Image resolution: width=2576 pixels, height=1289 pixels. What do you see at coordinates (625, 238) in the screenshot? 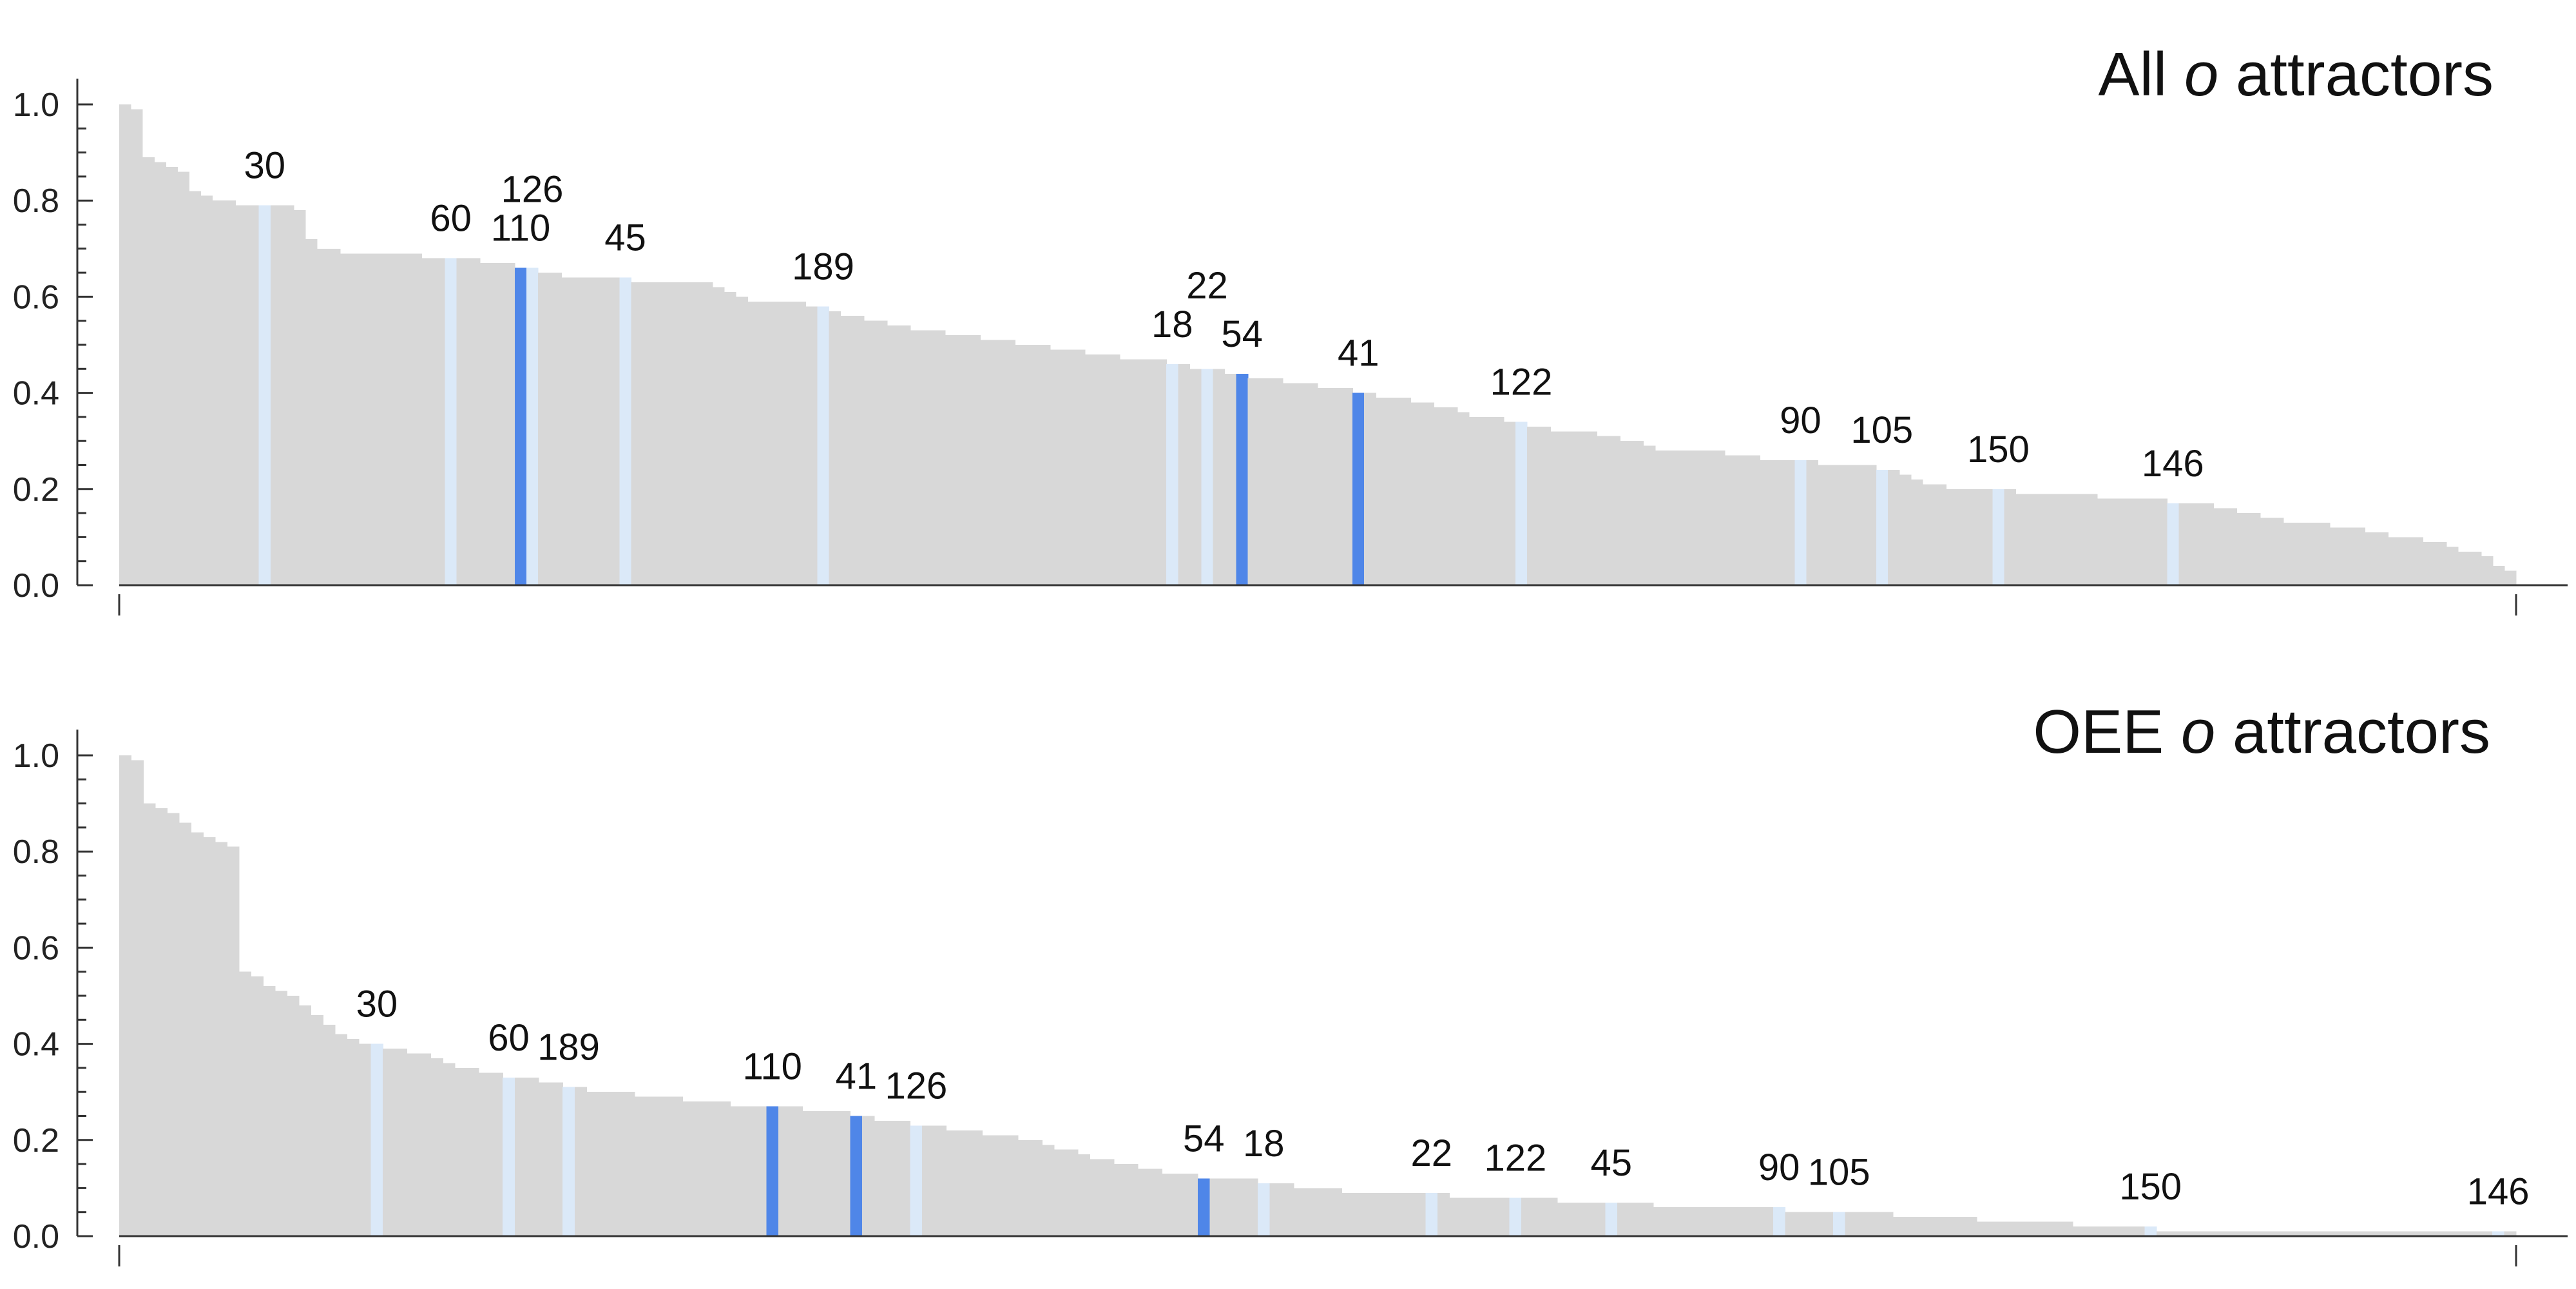
I see `bar-annotation-label: 45` at bounding box center [625, 238].